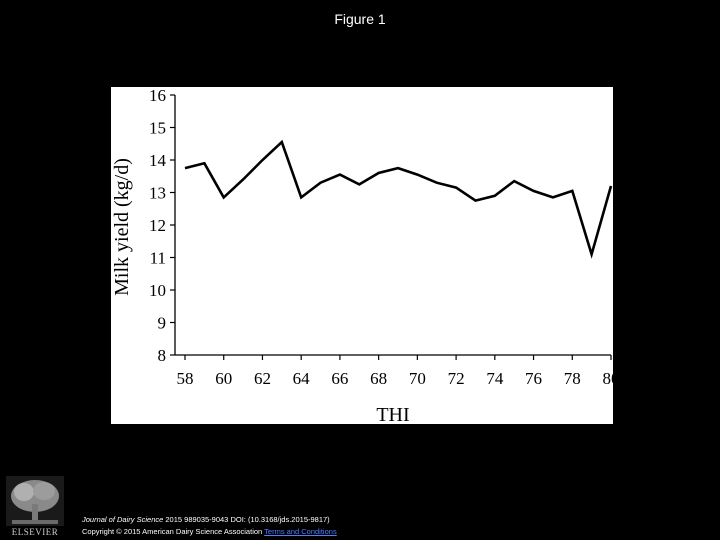  What do you see at coordinates (262, 378) in the screenshot?
I see `x-tick-label: 62` at bounding box center [262, 378].